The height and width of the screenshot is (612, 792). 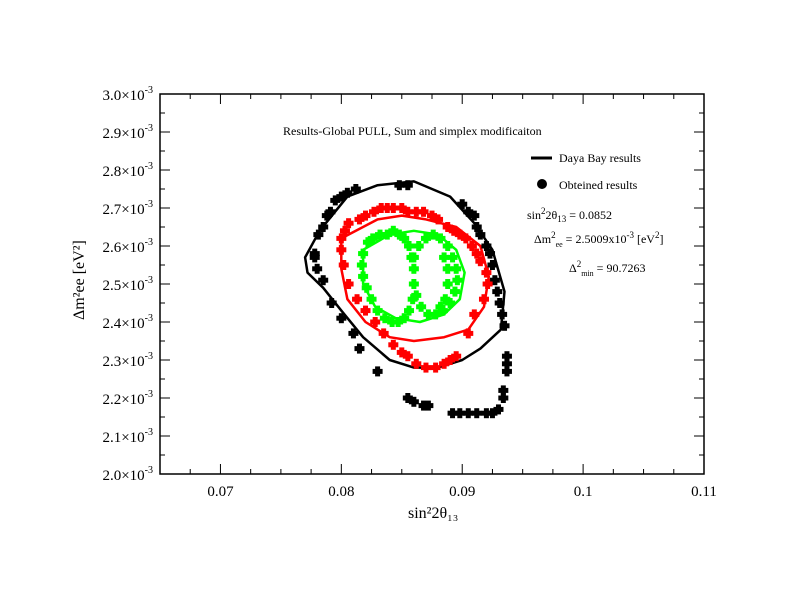 I want to click on y-tick-label: 2.6×10⁻³, so click(x=127, y=246).